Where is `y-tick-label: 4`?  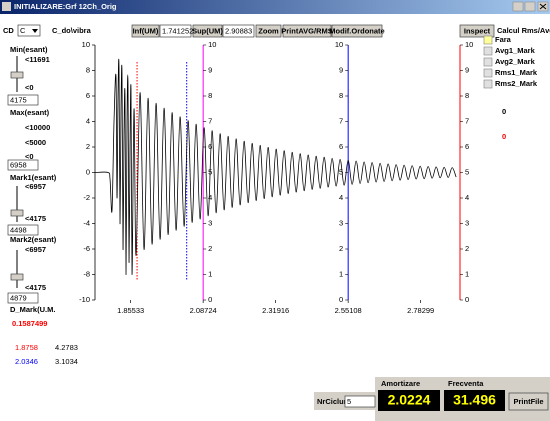
y-tick-label: 4 is located at coordinates (88, 120).